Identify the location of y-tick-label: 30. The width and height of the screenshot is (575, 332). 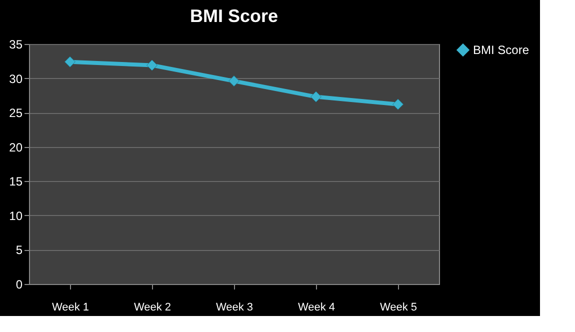
(16, 79).